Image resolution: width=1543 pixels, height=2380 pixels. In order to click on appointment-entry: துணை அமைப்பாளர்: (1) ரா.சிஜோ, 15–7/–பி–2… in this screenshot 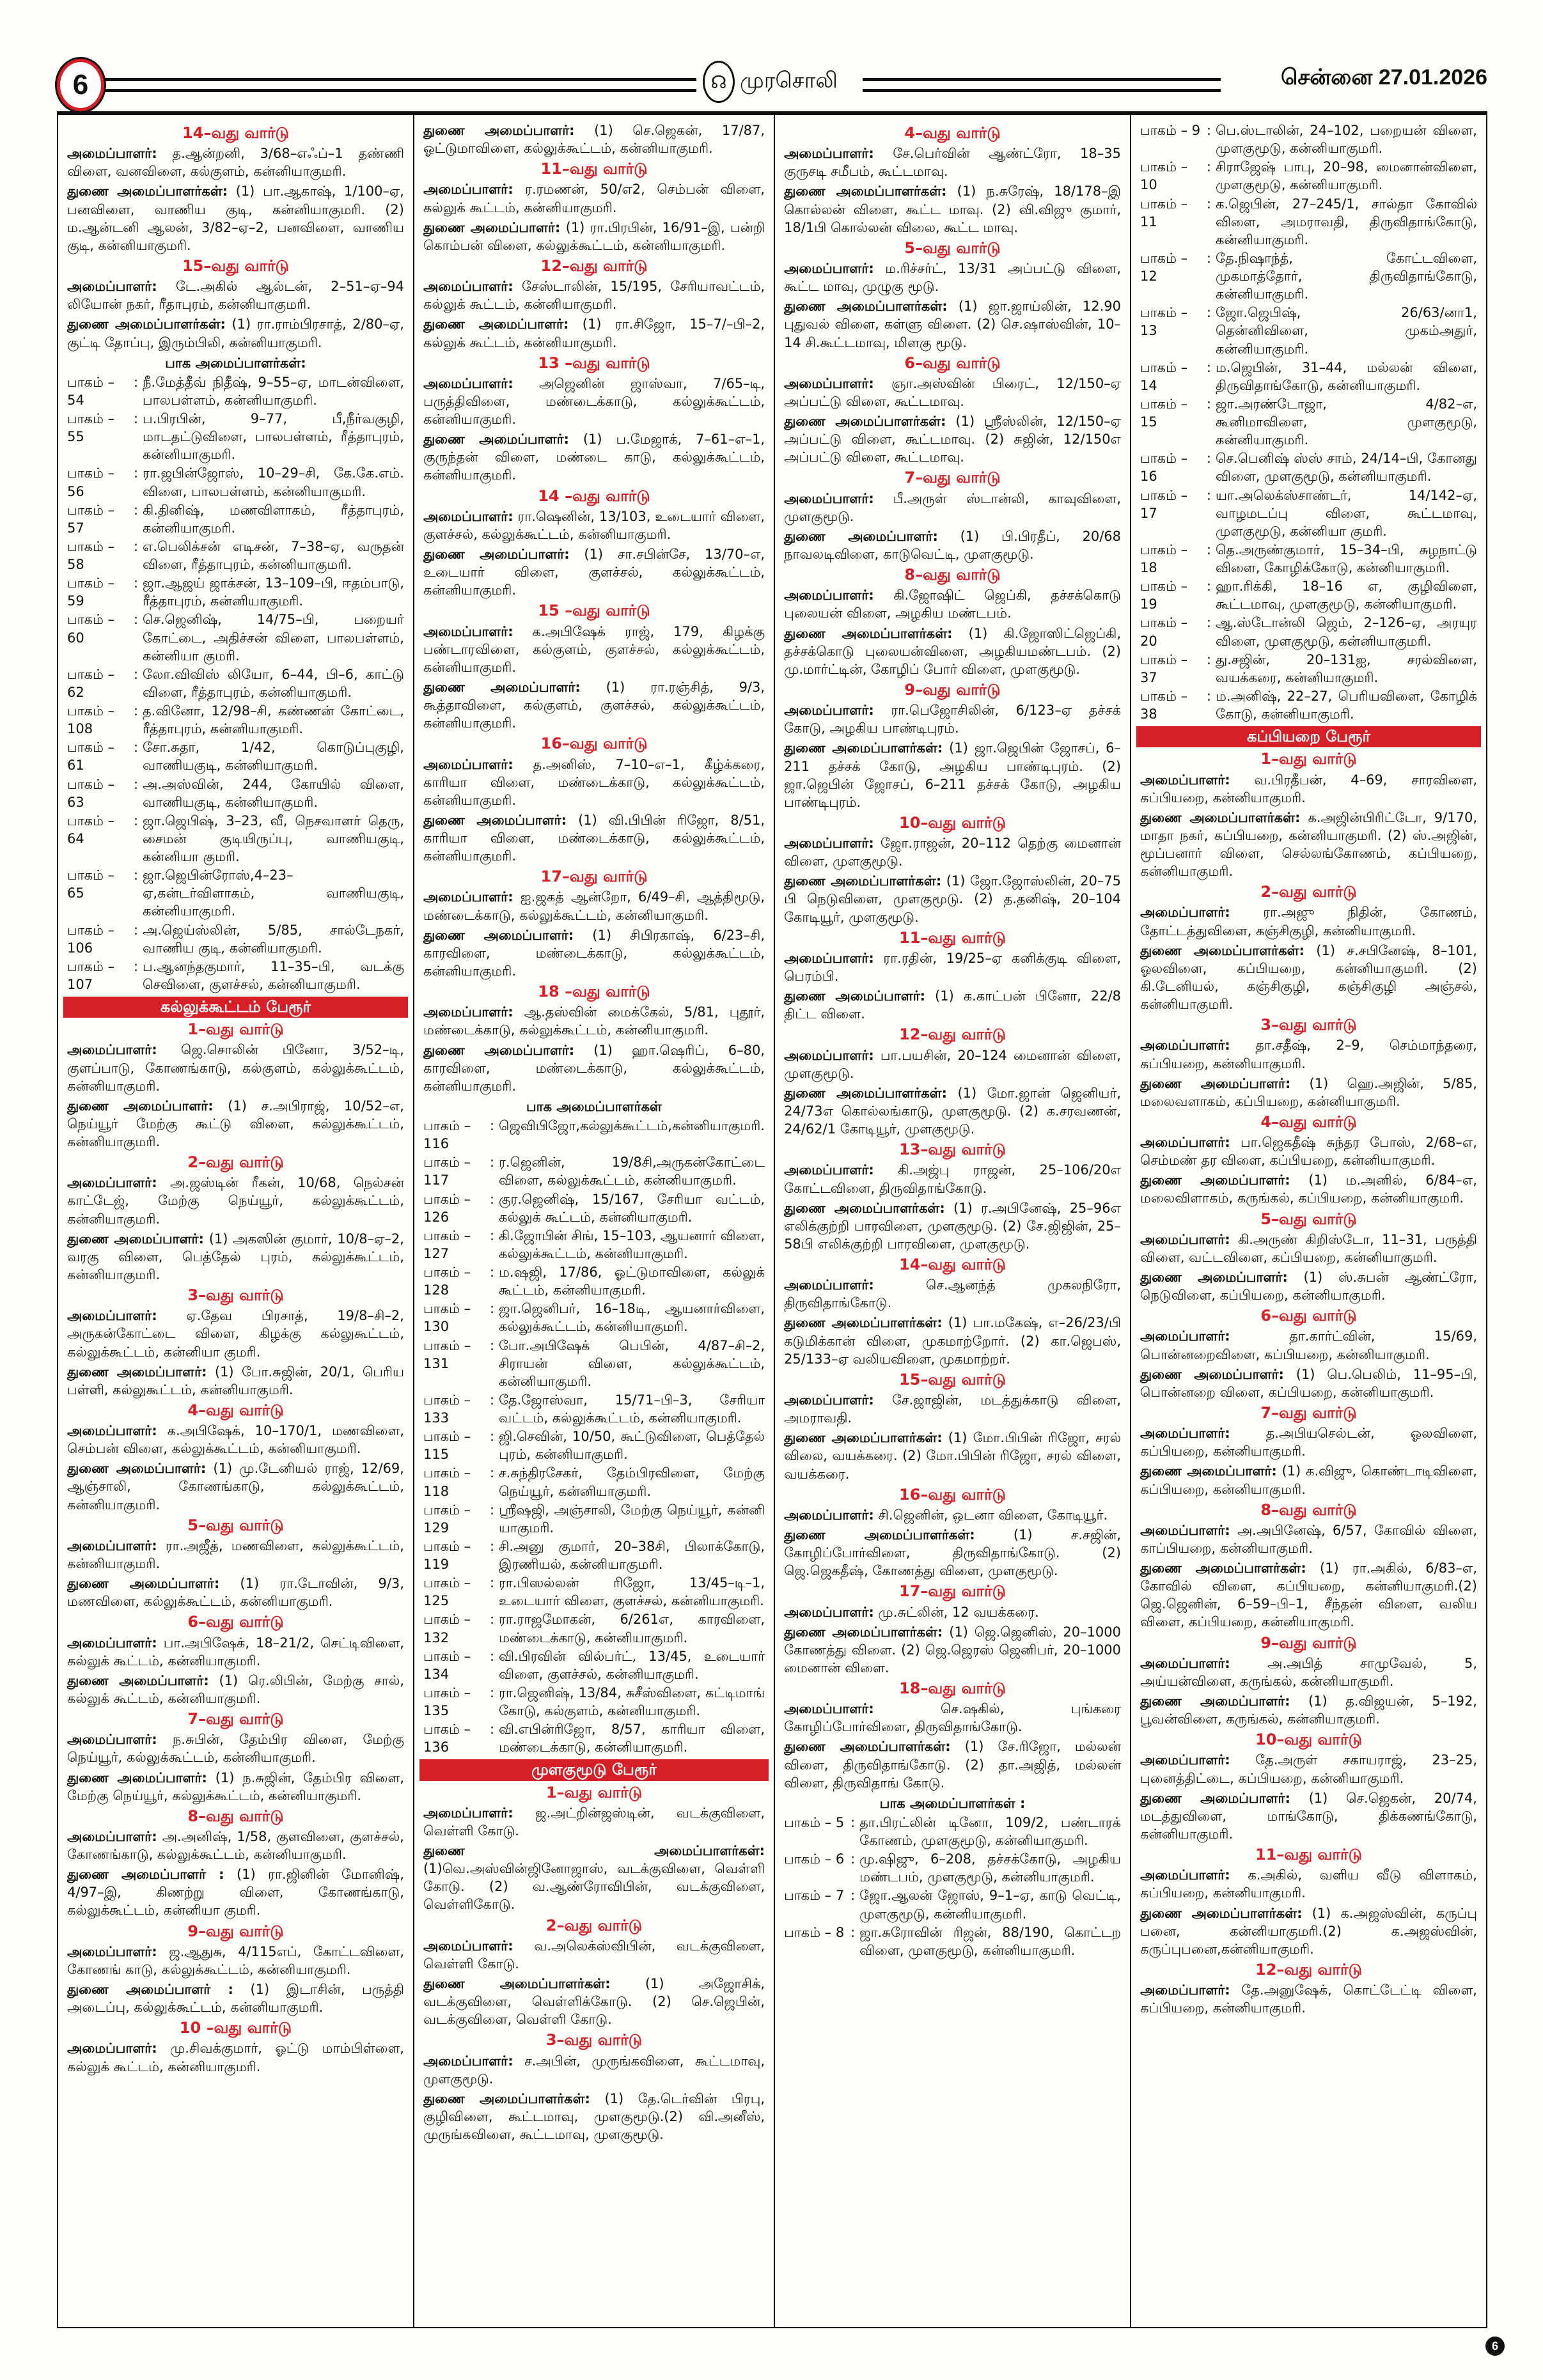, I will do `click(594, 333)`.